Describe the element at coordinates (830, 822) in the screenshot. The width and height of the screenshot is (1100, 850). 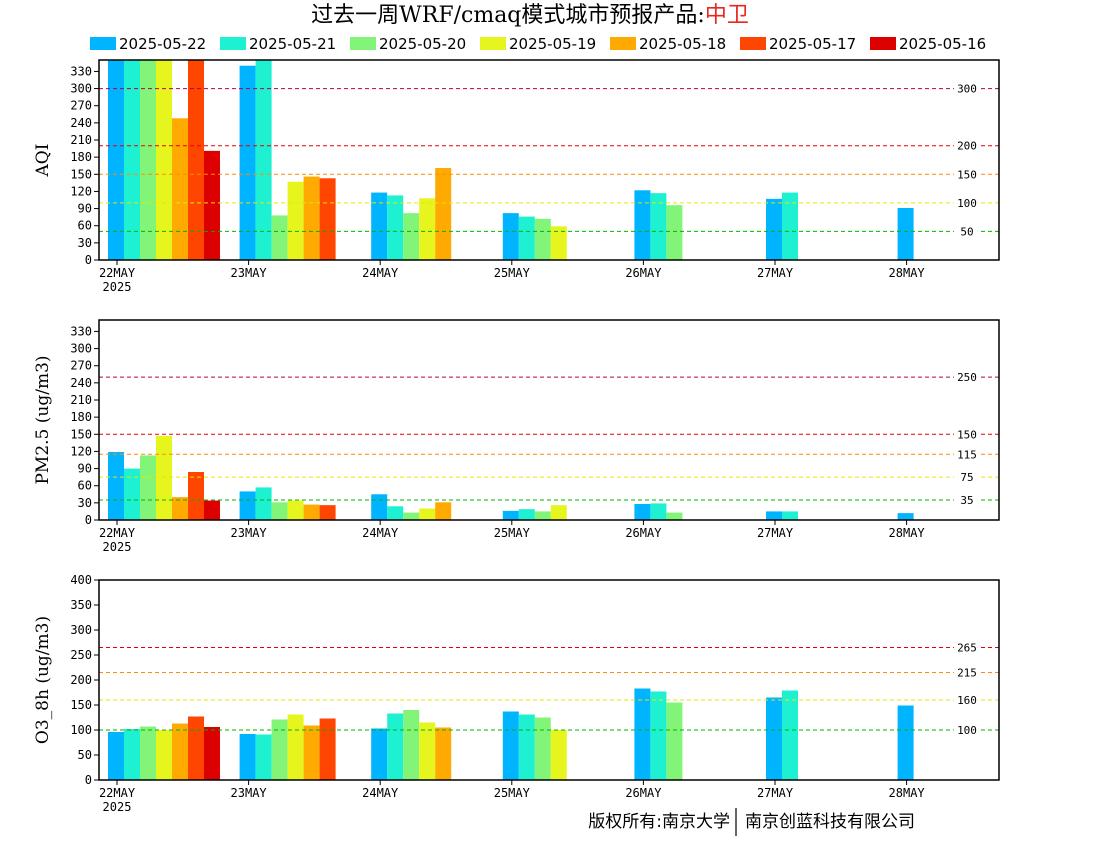
I see `footer-company: 南京创蓝科技有限公司` at that location.